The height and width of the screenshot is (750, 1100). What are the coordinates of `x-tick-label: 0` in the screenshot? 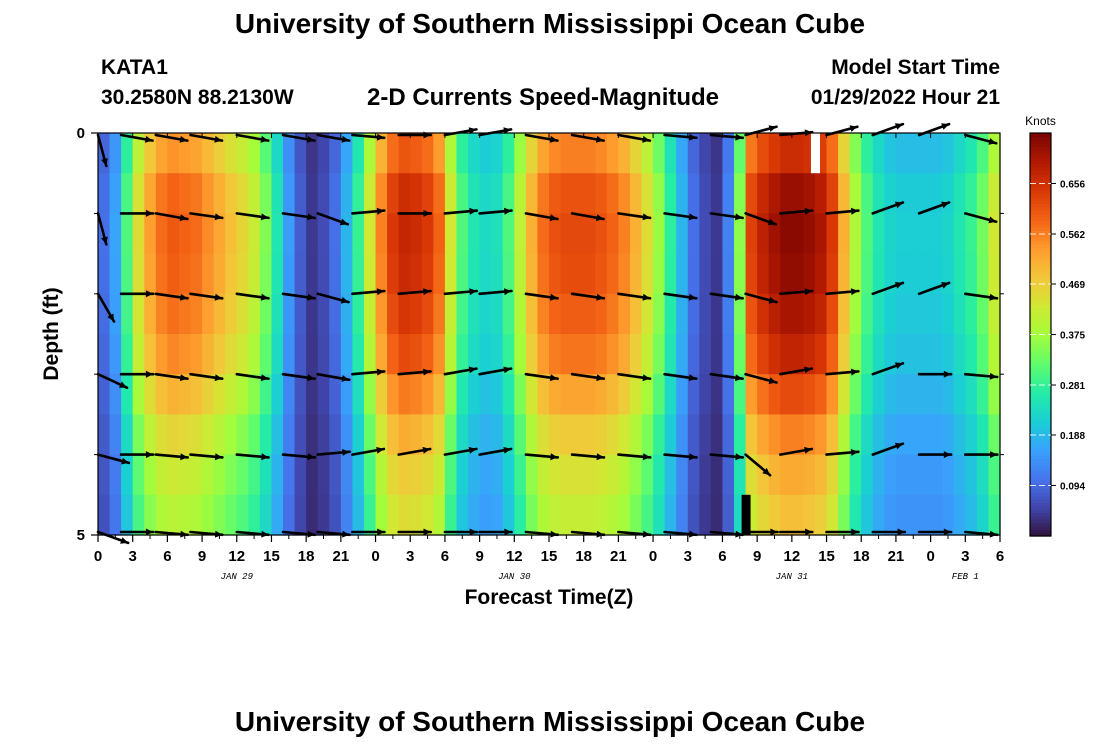 It's located at (930, 556).